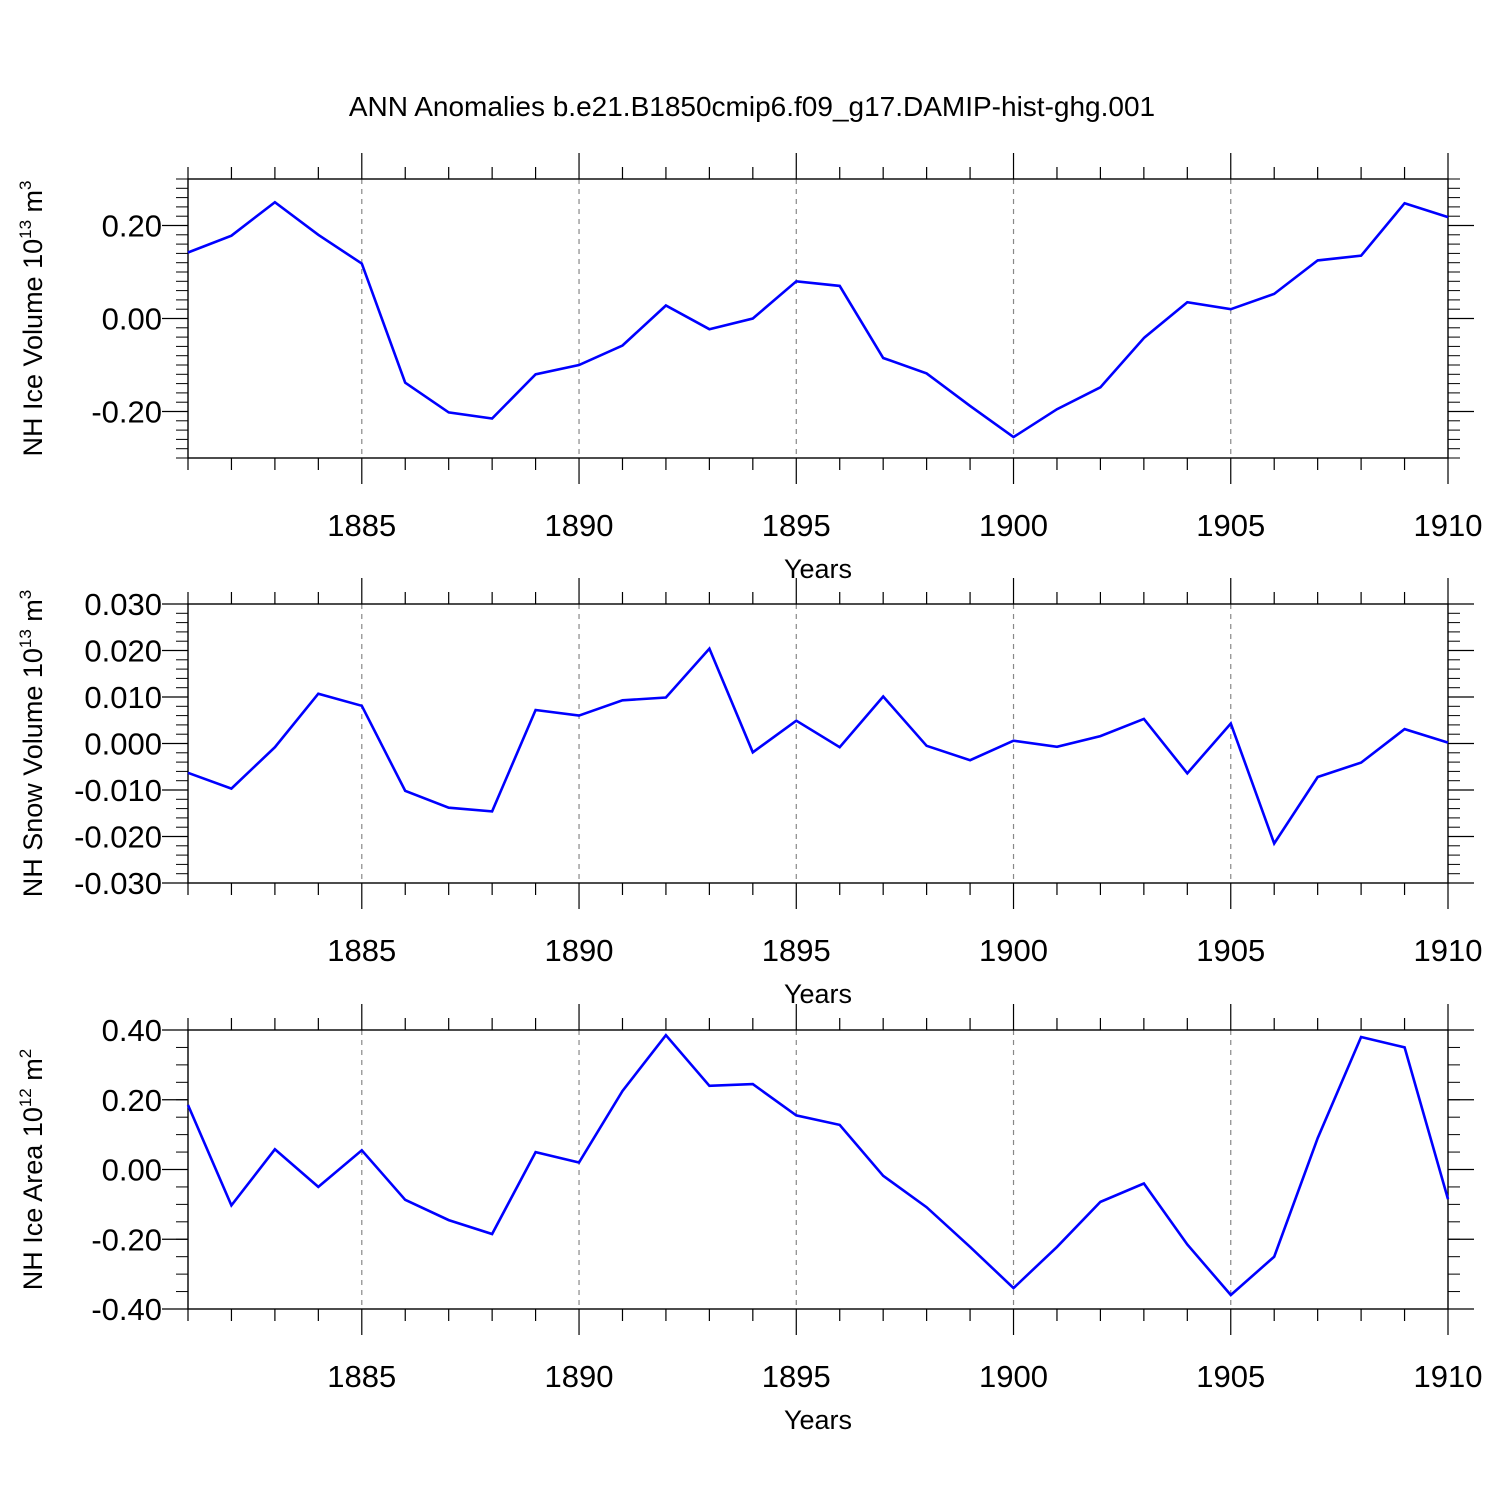  Describe the element at coordinates (123, 697) in the screenshot. I see `y-tick-label: 0.010` at that location.